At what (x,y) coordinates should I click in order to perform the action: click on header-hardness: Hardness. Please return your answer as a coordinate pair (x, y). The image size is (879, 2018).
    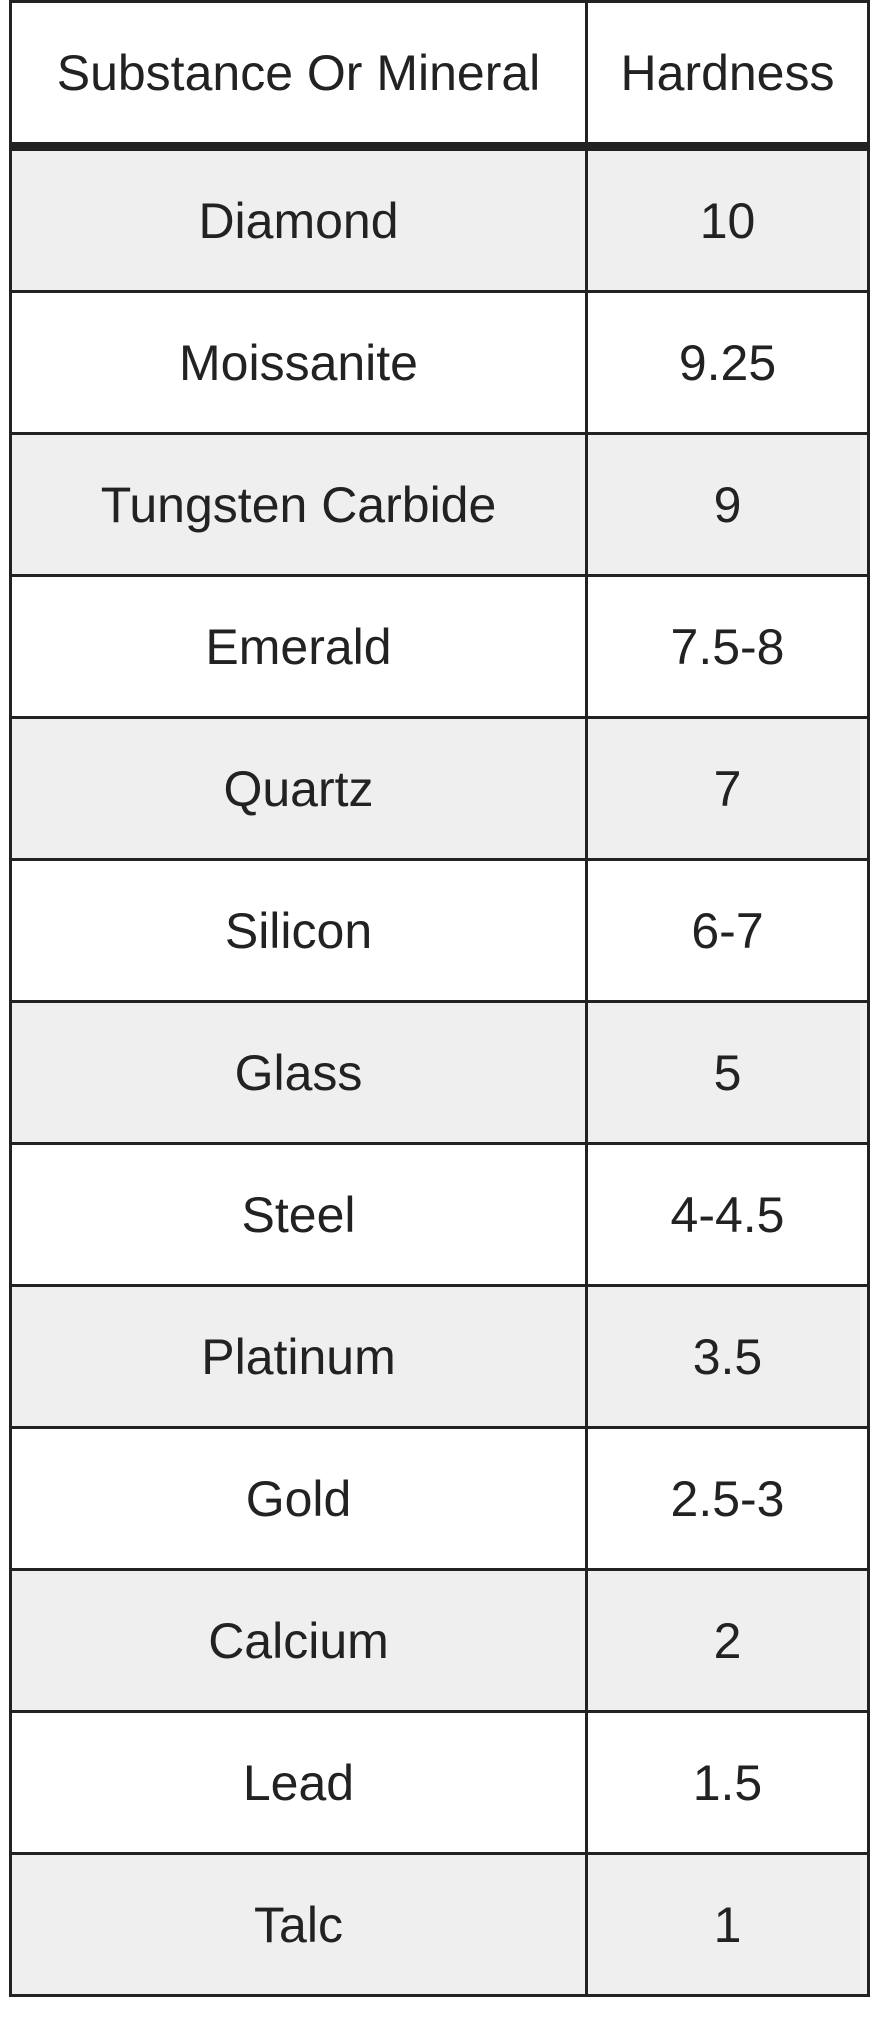
    Looking at the image, I should click on (727, 75).